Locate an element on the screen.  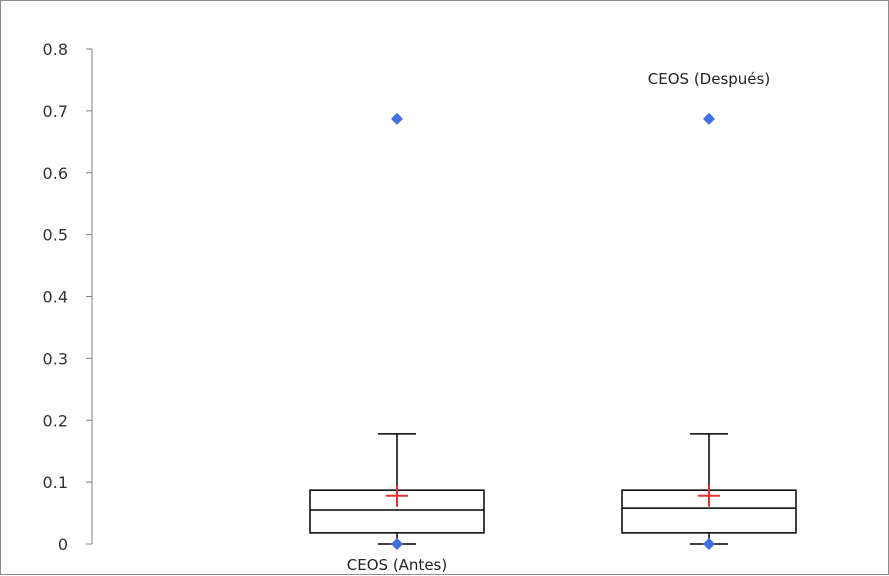
y-tick-label: 0.2 is located at coordinates (55, 420).